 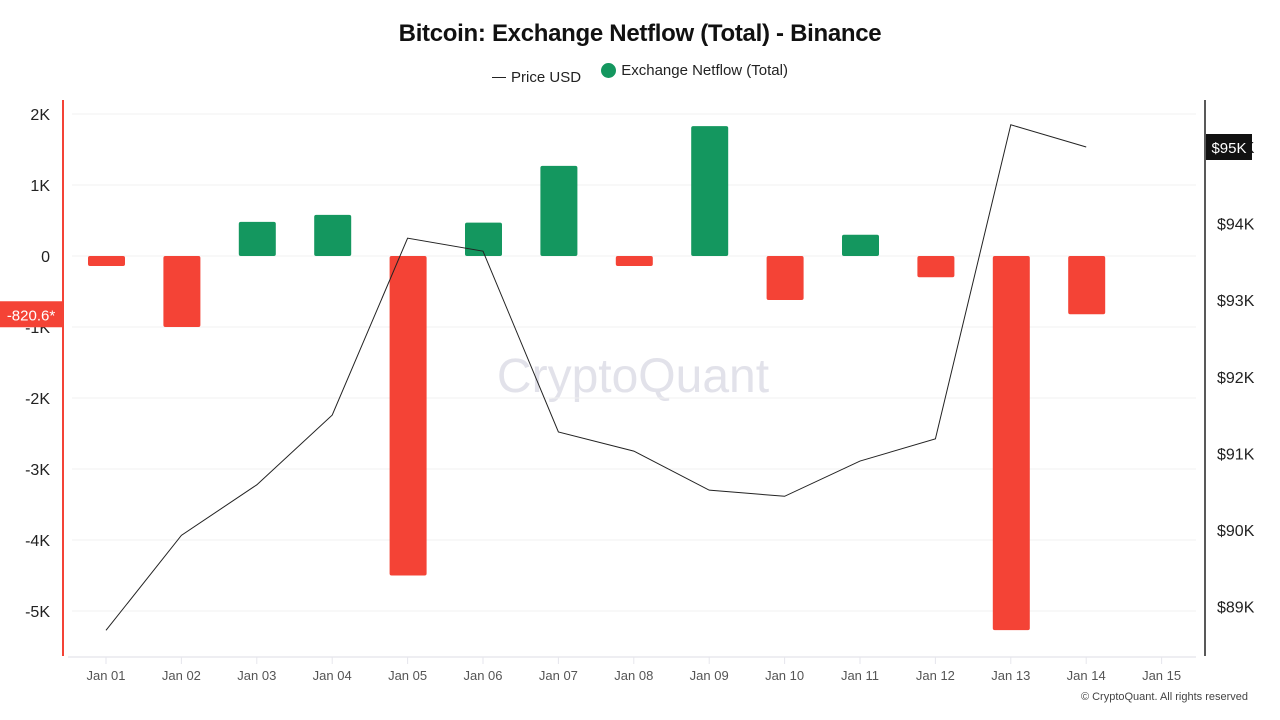 I want to click on x-axis-label: Jan 14, so click(x=1086, y=675).